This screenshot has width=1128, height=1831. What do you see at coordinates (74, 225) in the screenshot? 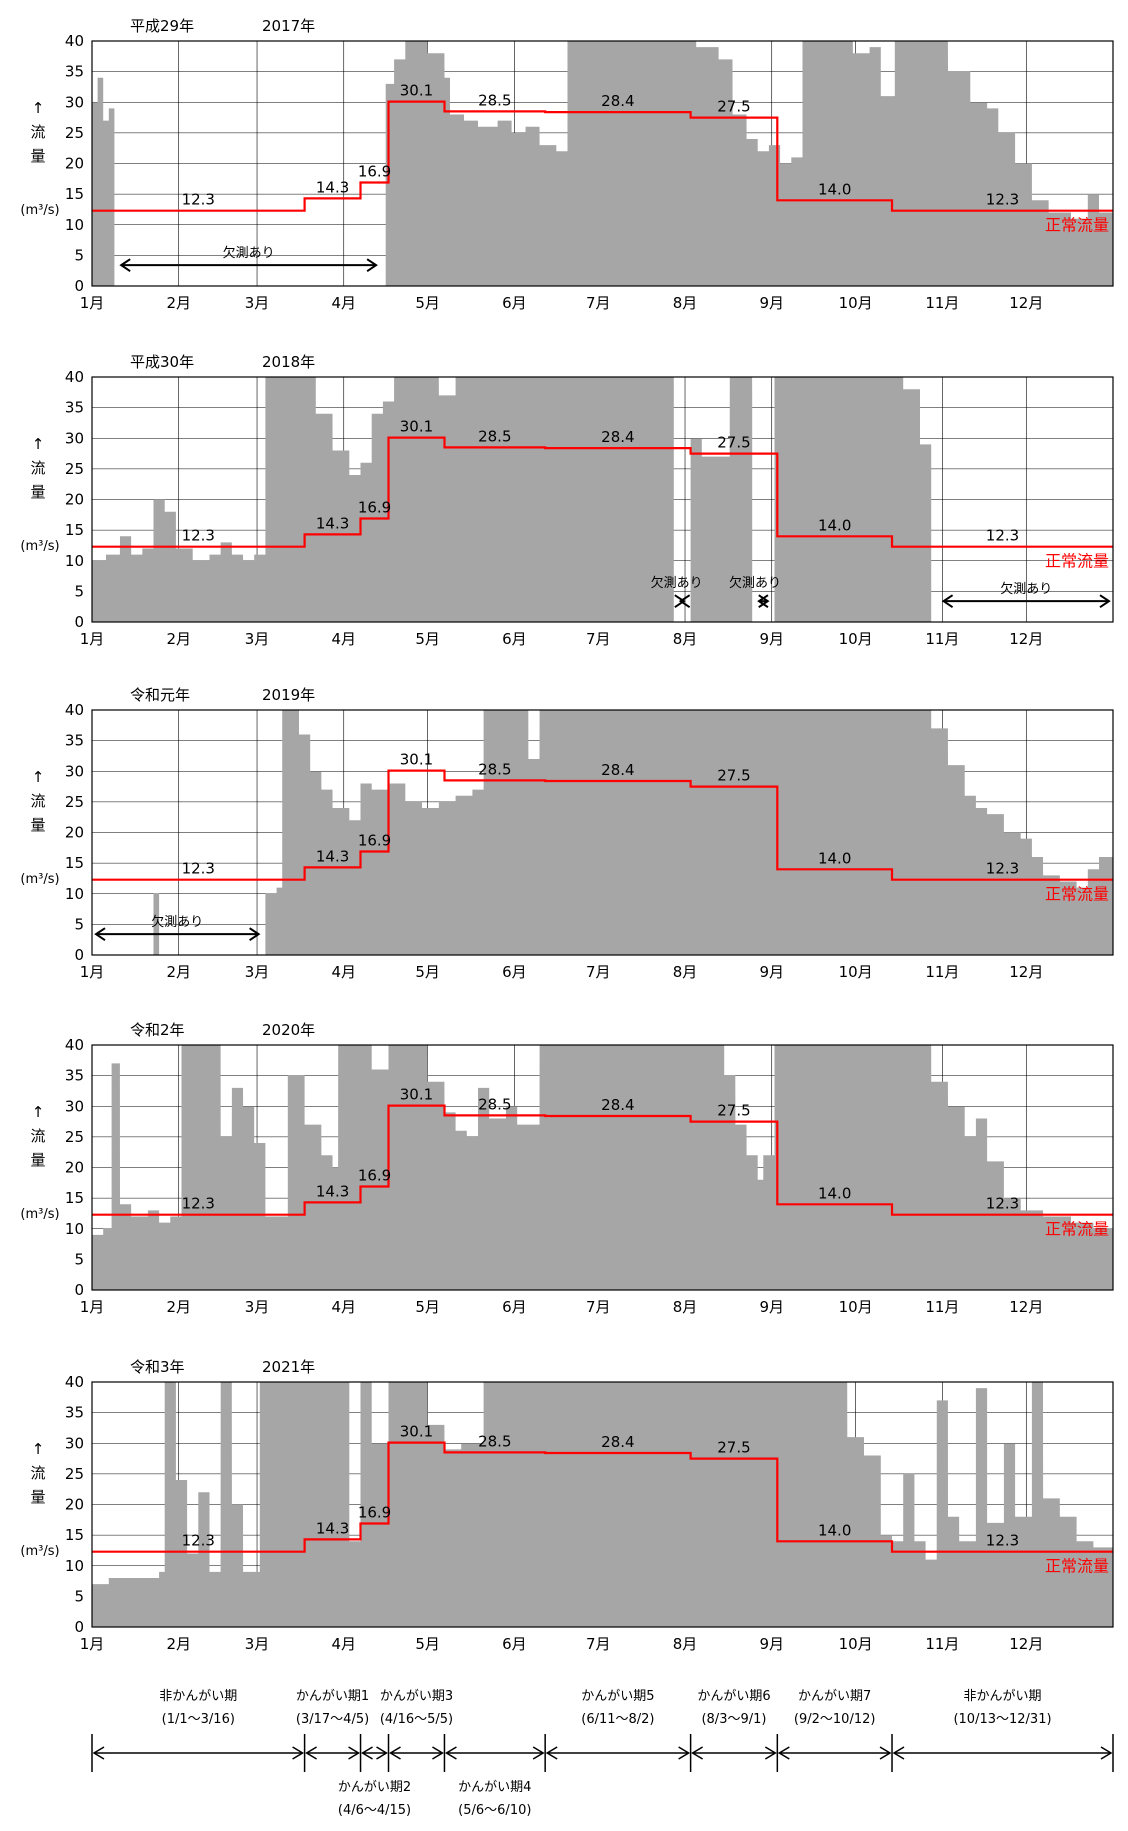
I see `y-tick-label: 10` at bounding box center [74, 225].